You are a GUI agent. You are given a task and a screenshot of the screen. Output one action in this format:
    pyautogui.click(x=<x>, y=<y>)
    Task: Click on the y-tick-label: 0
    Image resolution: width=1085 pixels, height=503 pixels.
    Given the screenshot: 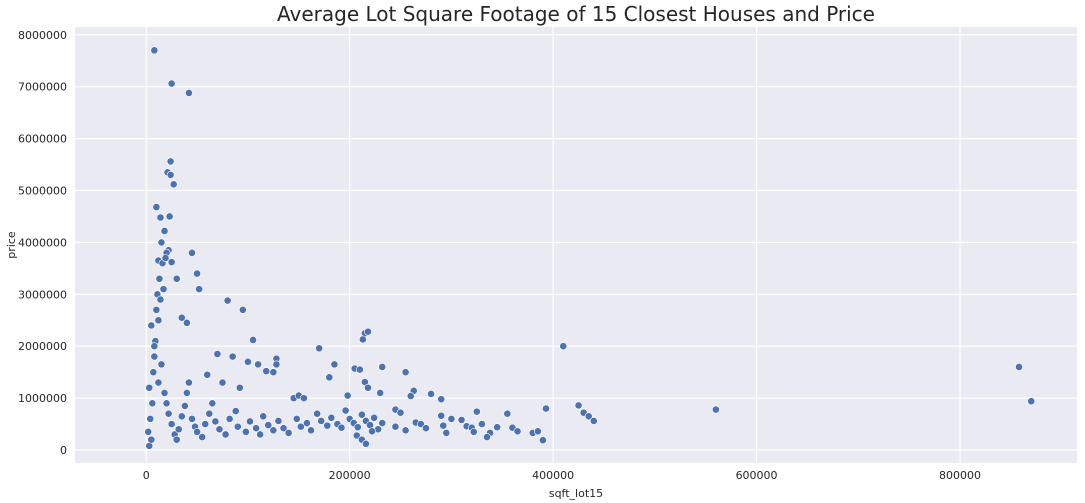 What is the action you would take?
    pyautogui.click(x=63, y=450)
    